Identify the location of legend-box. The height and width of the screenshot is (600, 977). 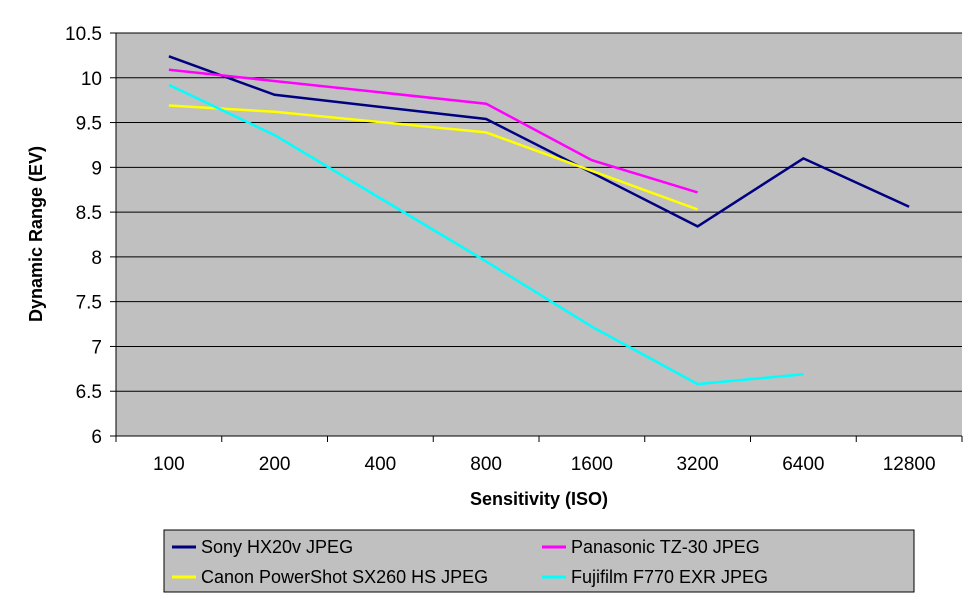
(539, 561).